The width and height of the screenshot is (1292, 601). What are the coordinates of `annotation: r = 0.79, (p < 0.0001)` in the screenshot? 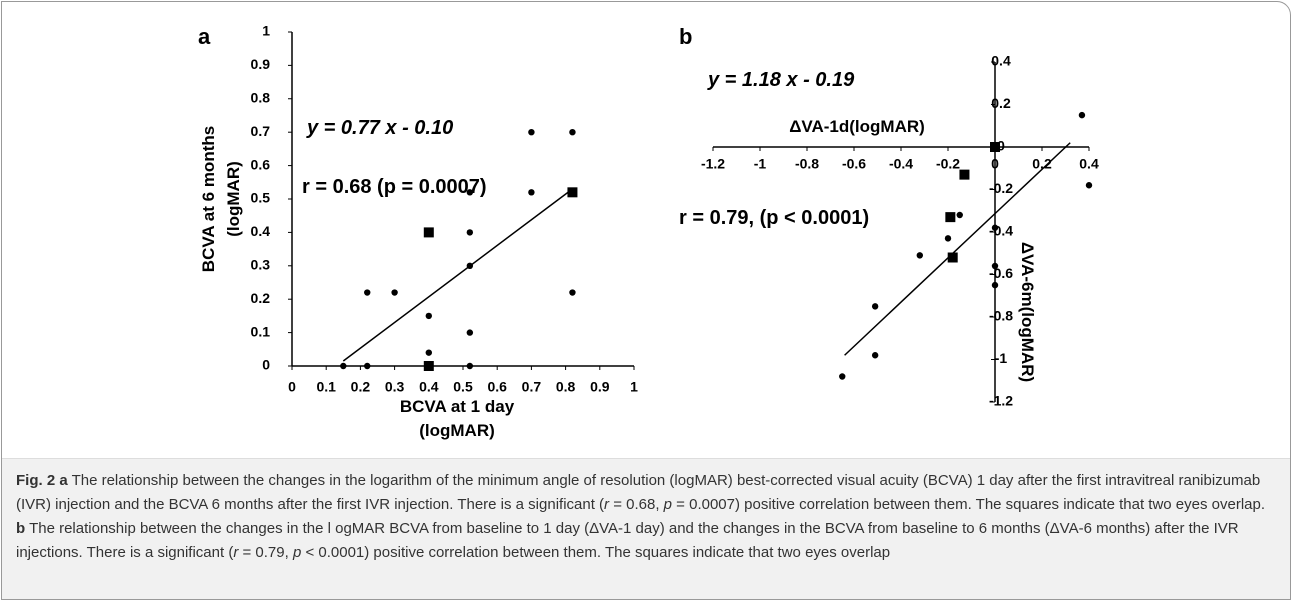 It's located at (774, 218).